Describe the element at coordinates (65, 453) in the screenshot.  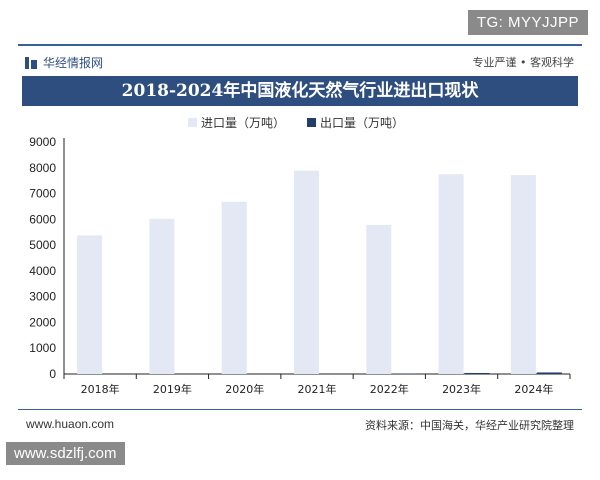
I see `watermark: www.sdzlfj.com` at that location.